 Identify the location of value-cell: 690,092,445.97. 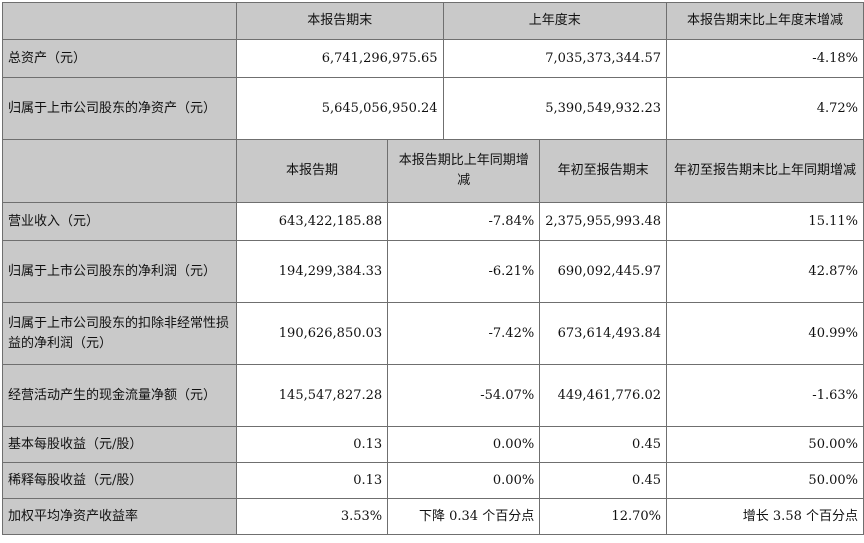
(603, 271).